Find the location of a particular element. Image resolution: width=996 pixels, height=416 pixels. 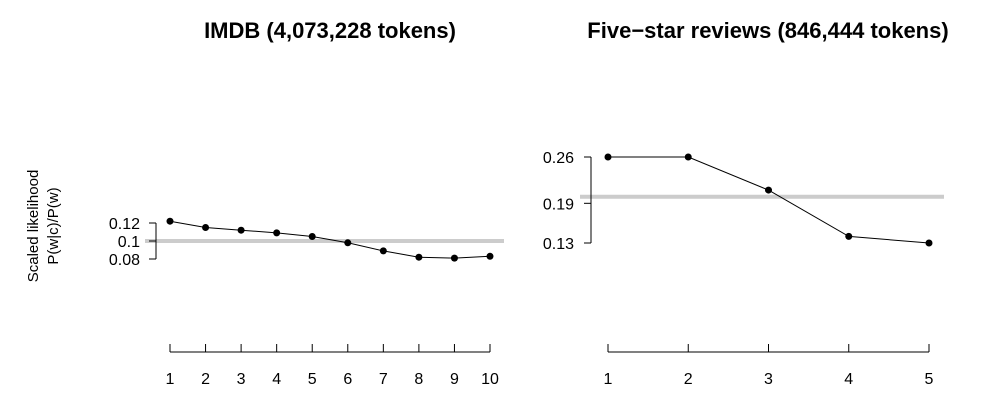

y-axis-label-line-2: P(w|c)/P(w) is located at coordinates (53, 225).